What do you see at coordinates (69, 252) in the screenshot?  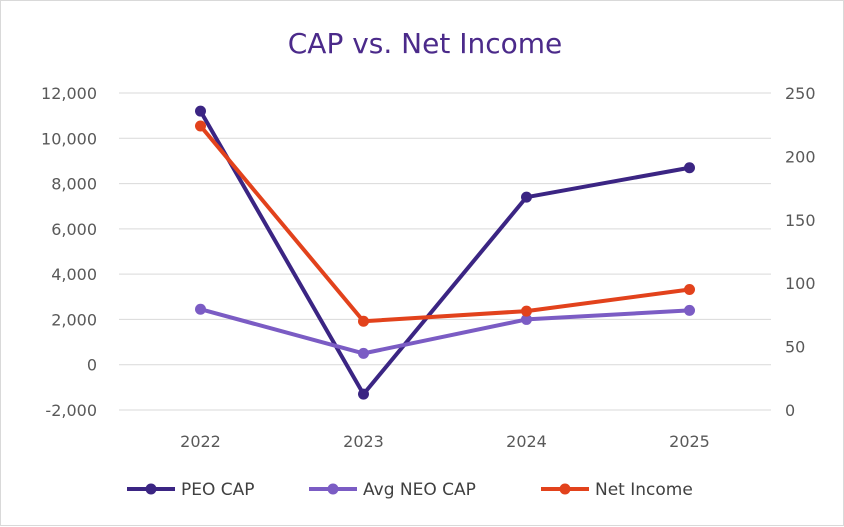 I see `left-axis: -2,000 0 2,000 4,000 6,000 8,000 10,000 12,000` at bounding box center [69, 252].